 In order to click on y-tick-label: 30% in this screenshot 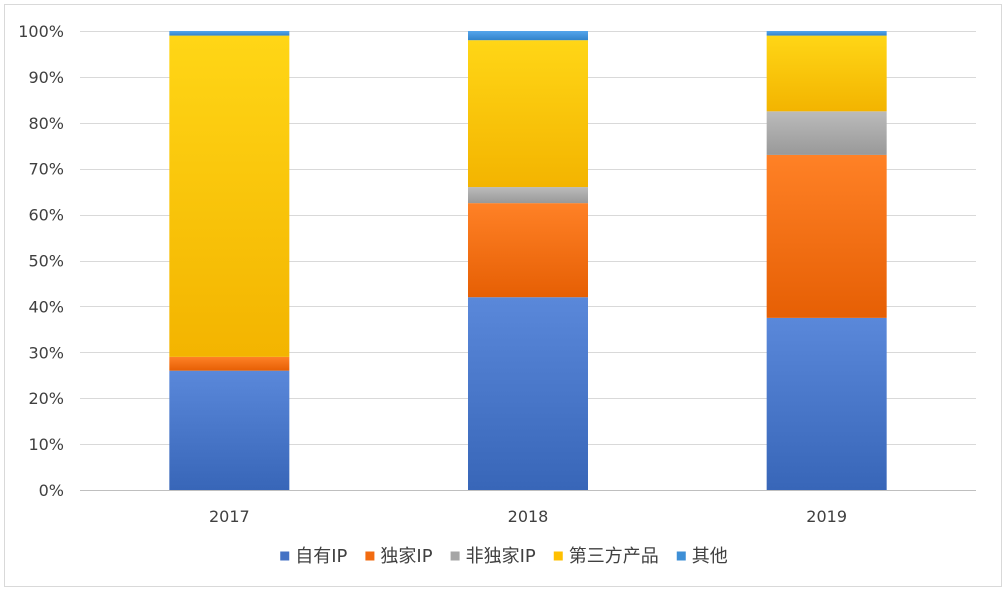, I will do `click(46, 352)`.